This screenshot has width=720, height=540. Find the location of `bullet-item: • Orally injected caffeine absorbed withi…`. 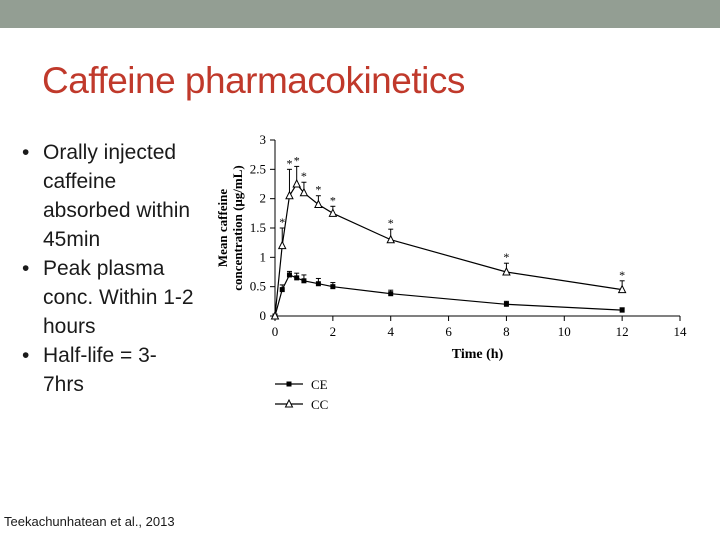

bullet-item: • Orally injected caffeine absorbed withi… is located at coordinates (109, 196).